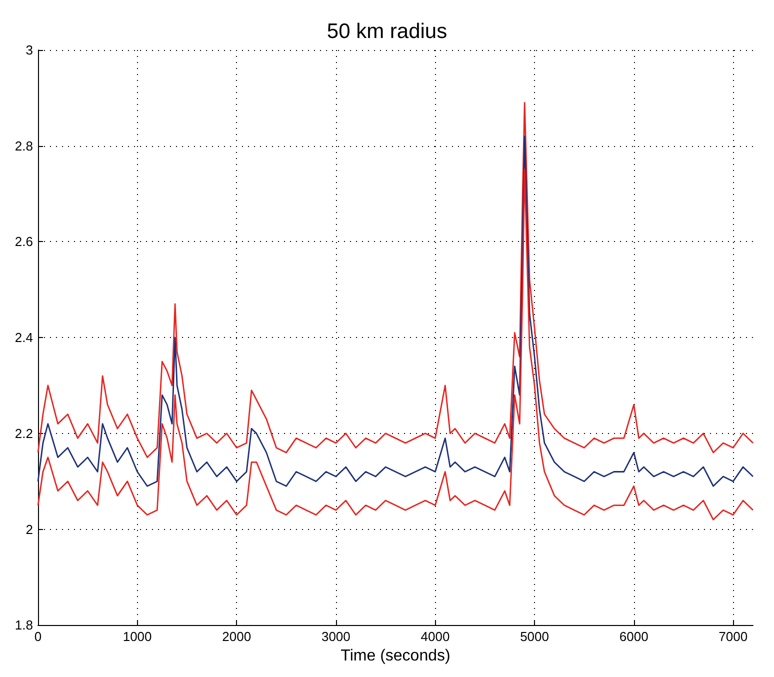 Image resolution: width=774 pixels, height=677 pixels. What do you see at coordinates (23, 433) in the screenshot?
I see `y-tick-label: 2.2` at bounding box center [23, 433].